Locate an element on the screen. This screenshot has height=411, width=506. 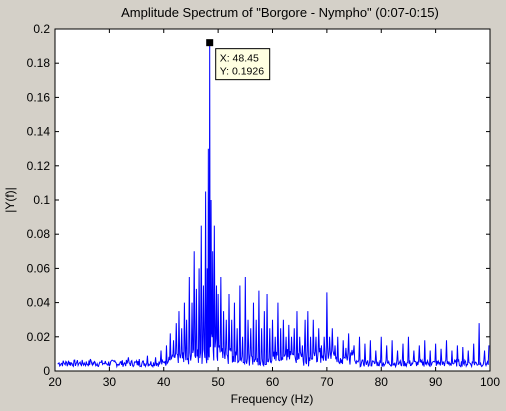
y-axis-label: |Y(f)| is located at coordinates (10, 200).